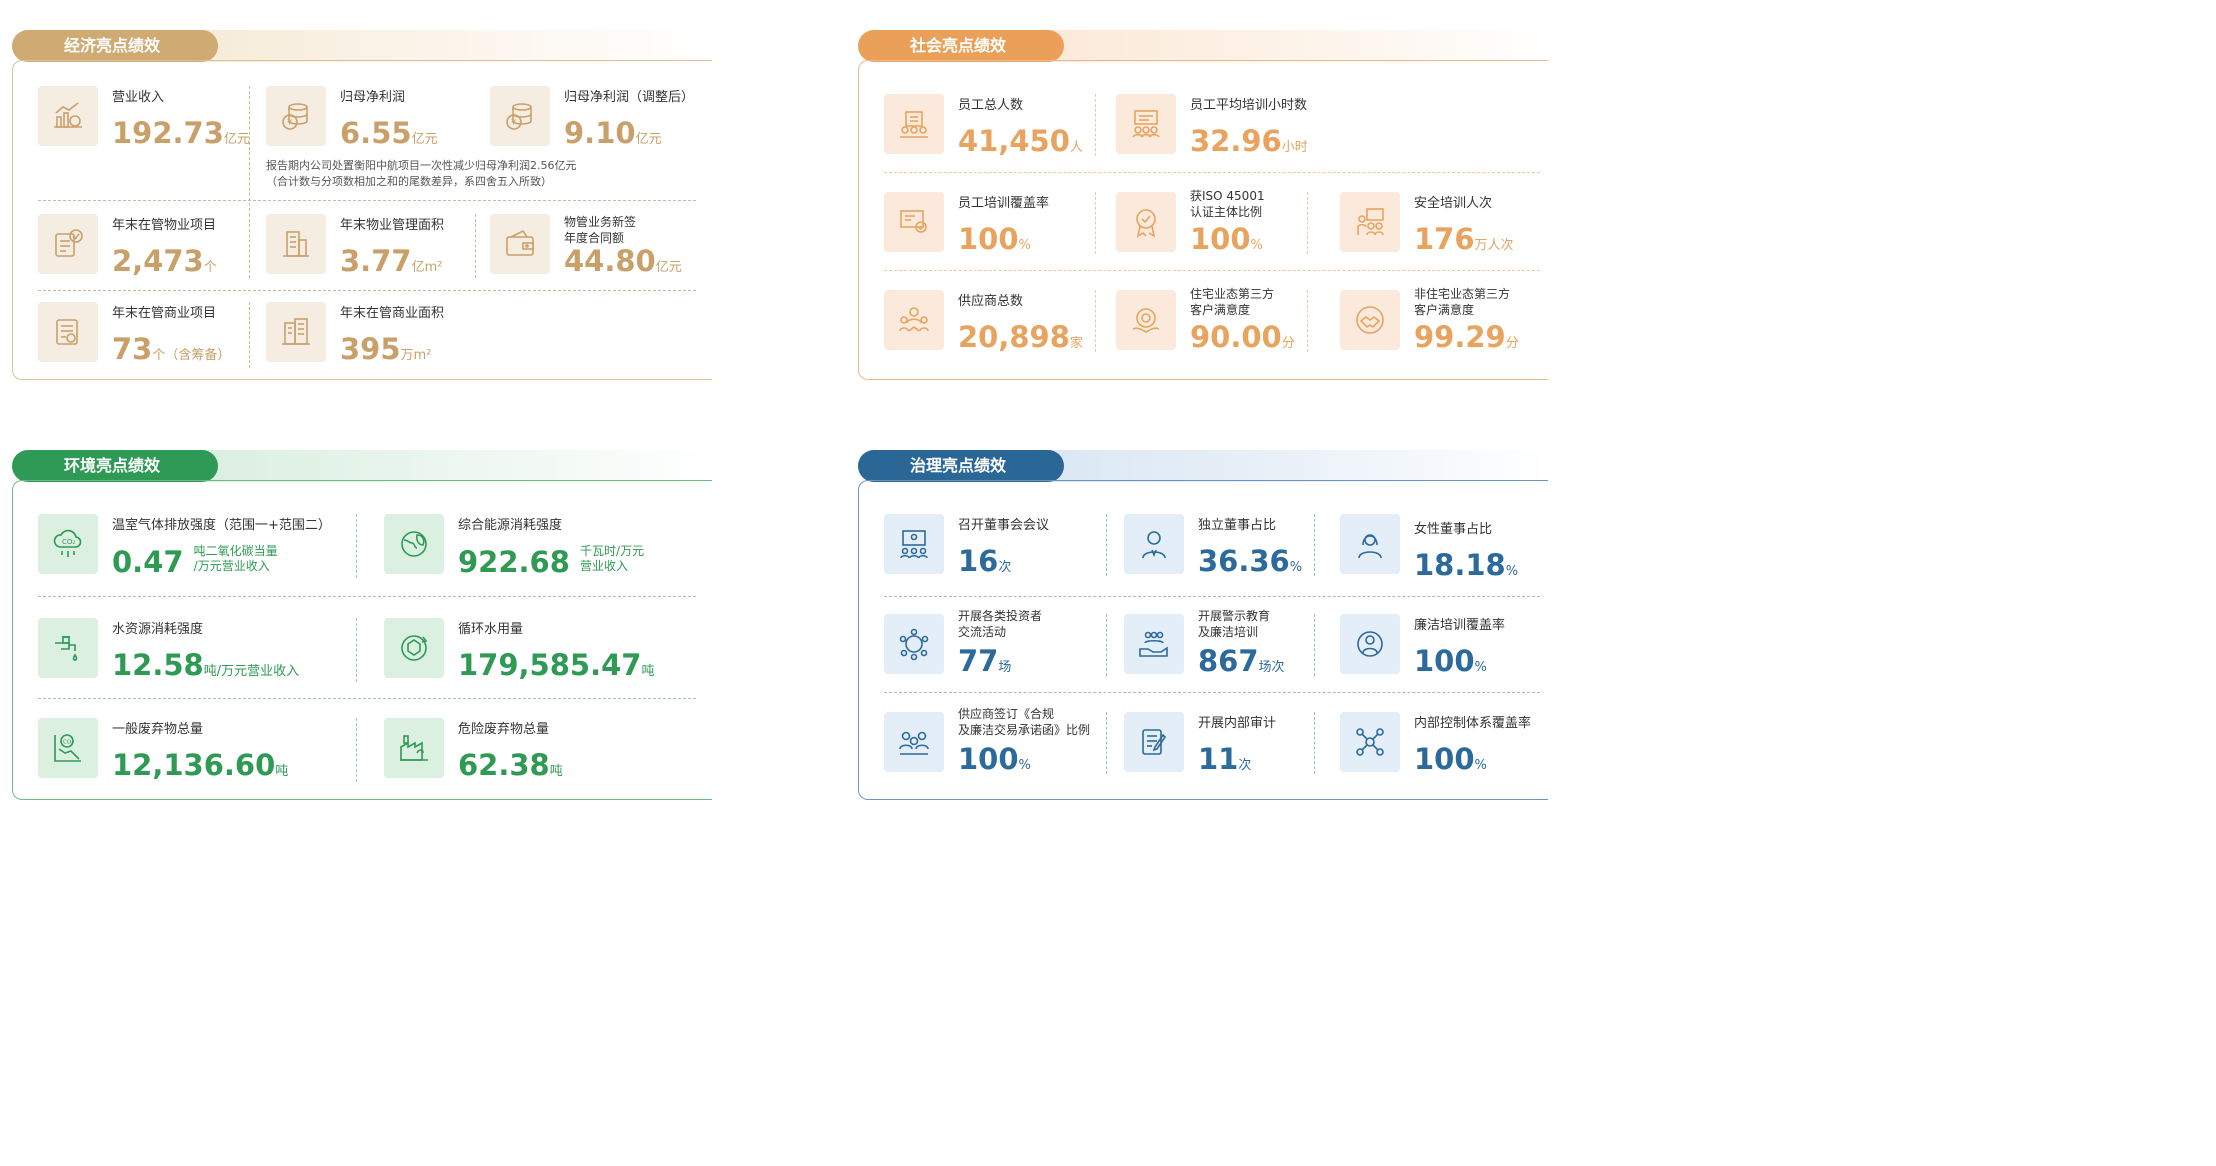 The height and width of the screenshot is (1166, 2216). What do you see at coordinates (1221, 225) in the screenshot?
I see `metric-iso-certification: 获ISO 45001 认证主体比例 100%` at bounding box center [1221, 225].